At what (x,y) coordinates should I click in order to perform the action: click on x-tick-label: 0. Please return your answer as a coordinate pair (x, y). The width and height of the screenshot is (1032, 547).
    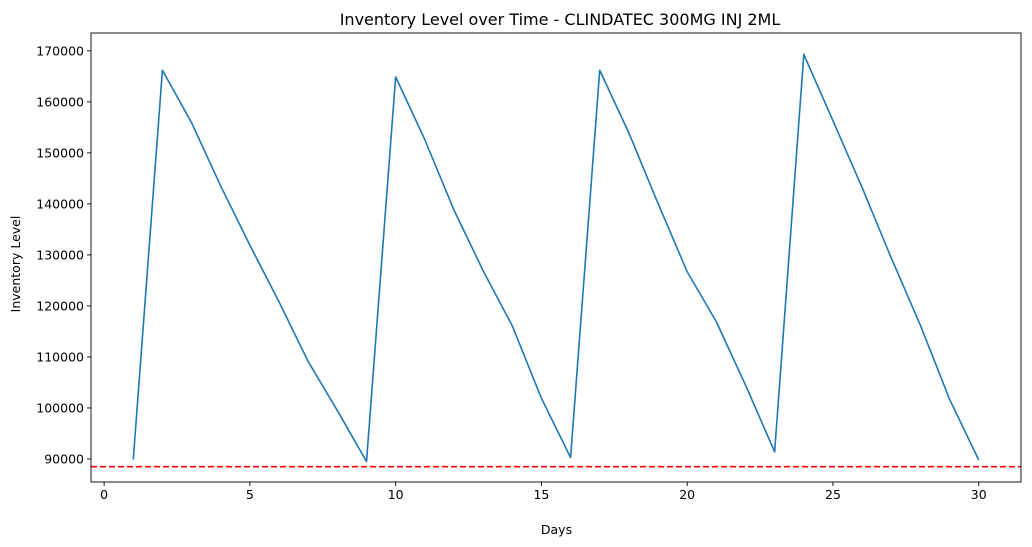
    Looking at the image, I should click on (104, 494).